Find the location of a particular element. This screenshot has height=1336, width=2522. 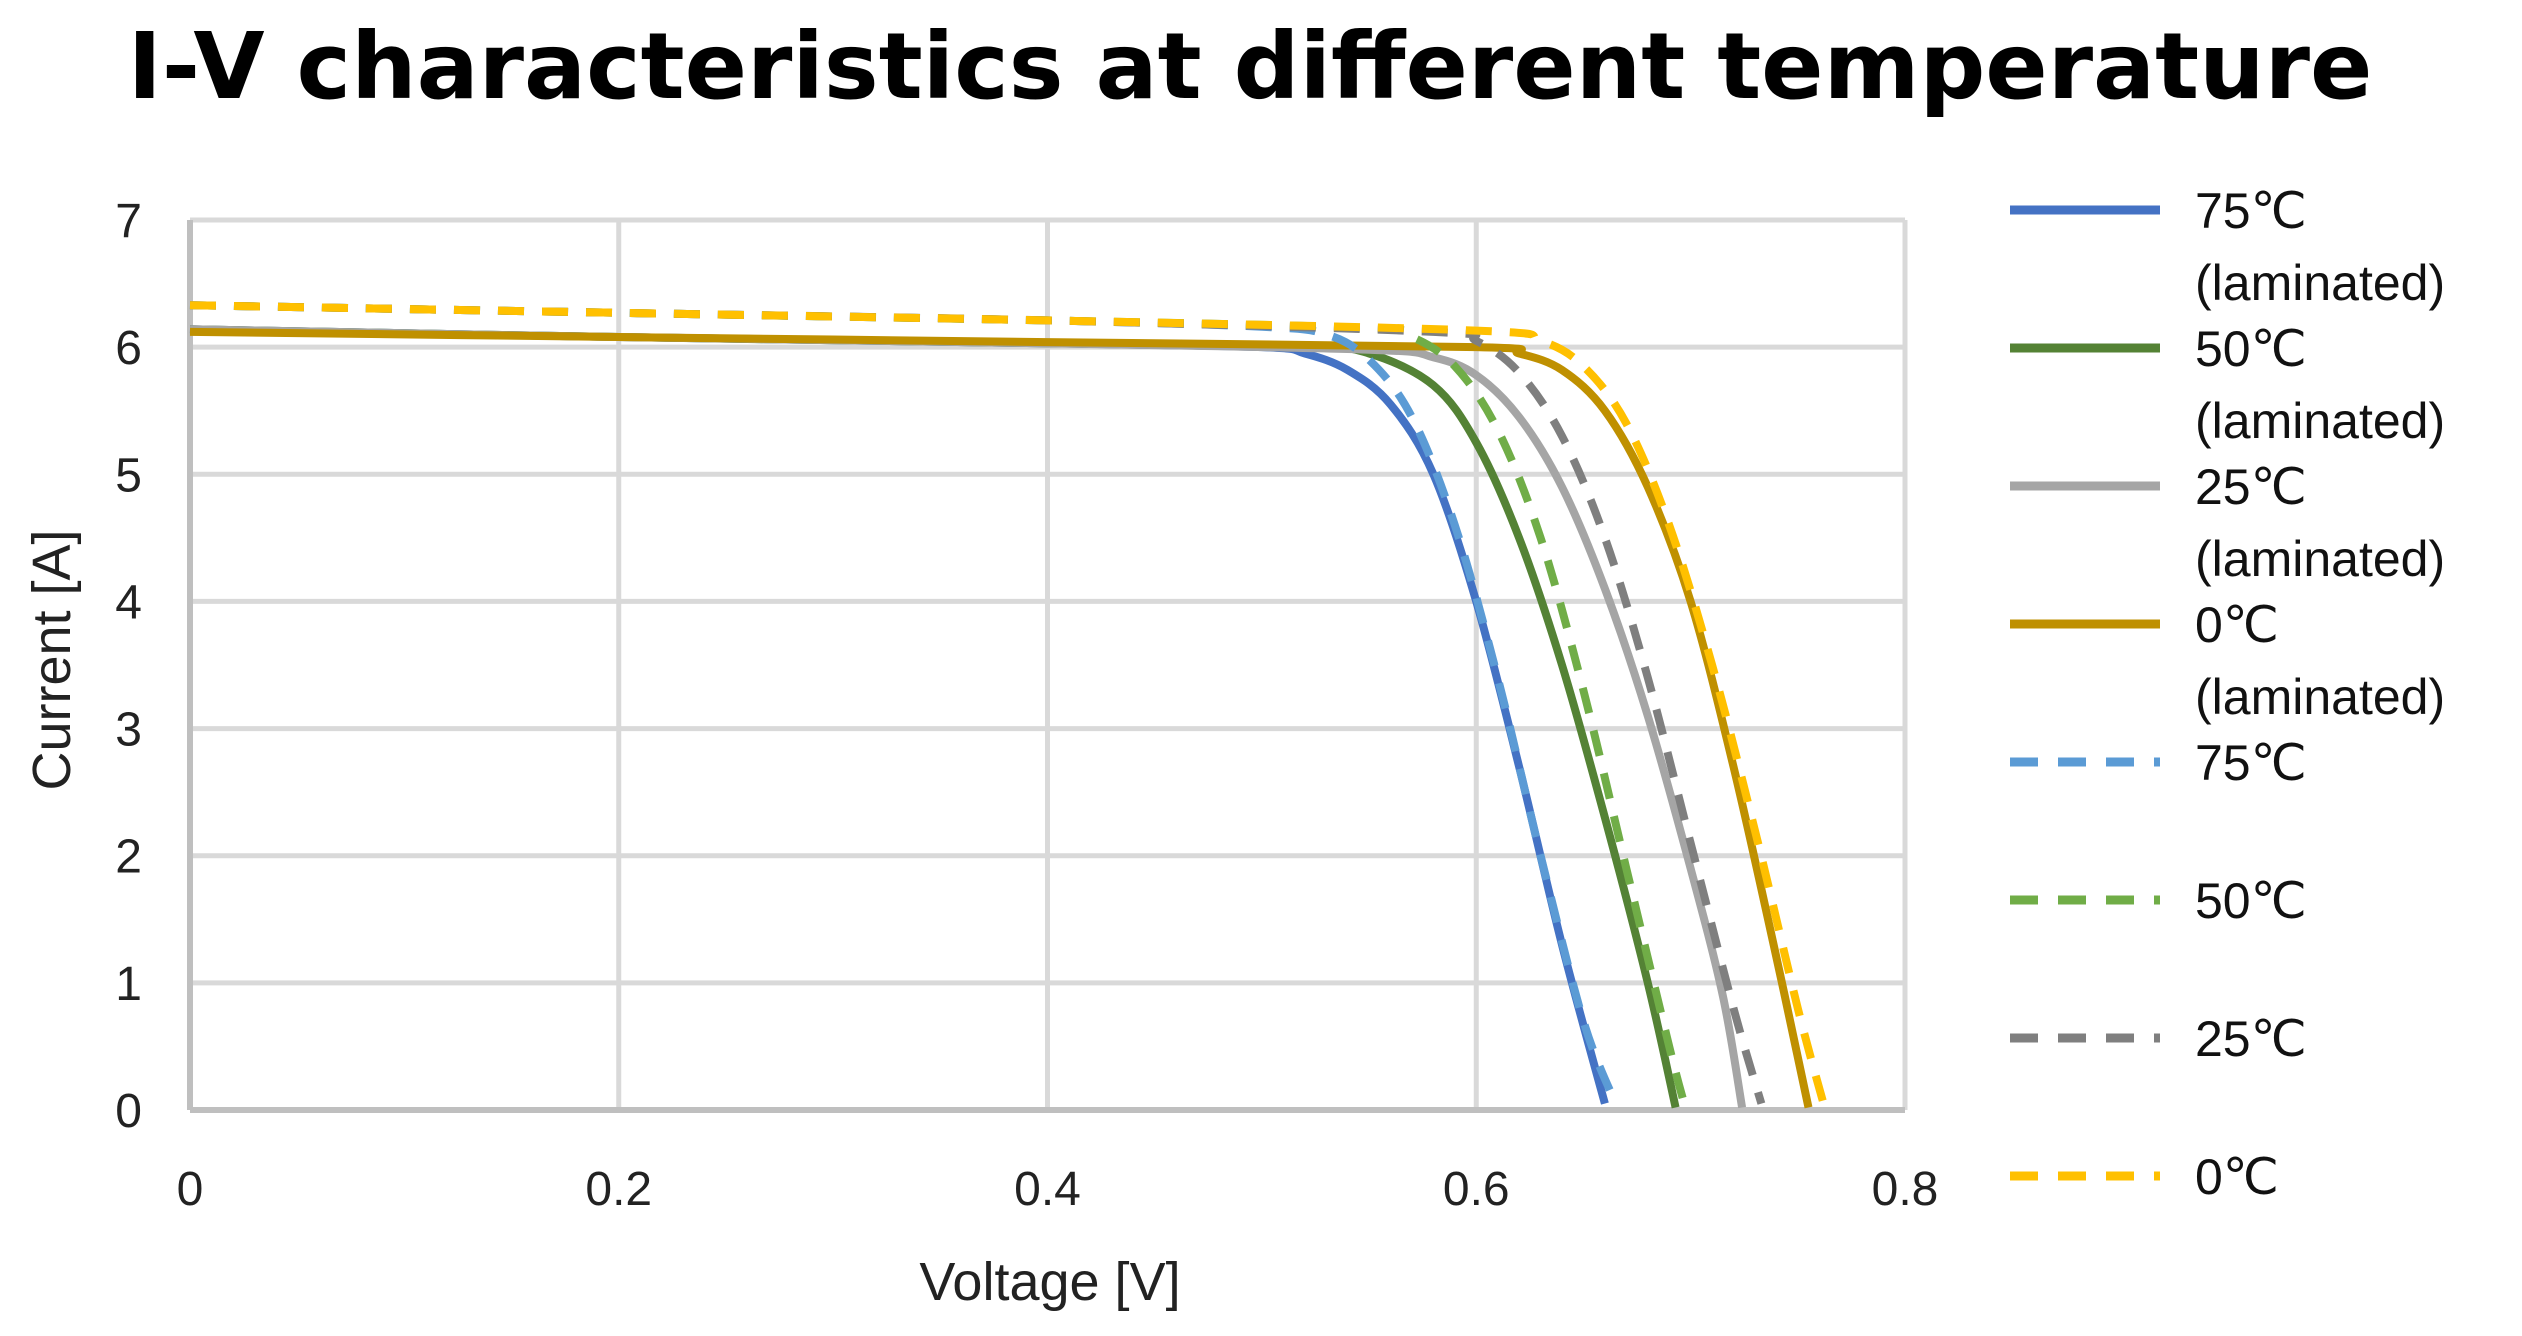

legend-label-2: (laminated) is located at coordinates (2320, 421).